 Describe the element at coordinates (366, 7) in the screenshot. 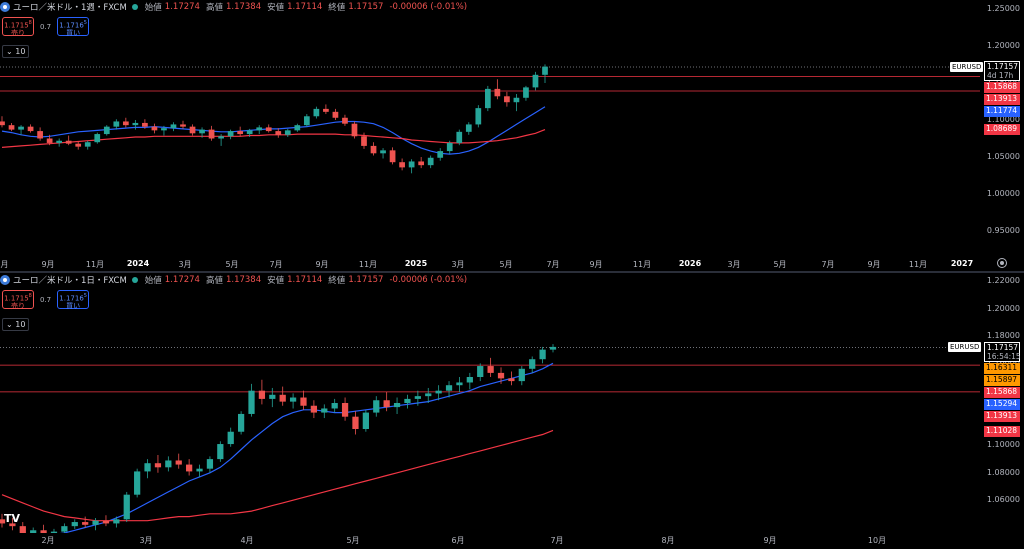

I see `close-value: 1.17157` at that location.